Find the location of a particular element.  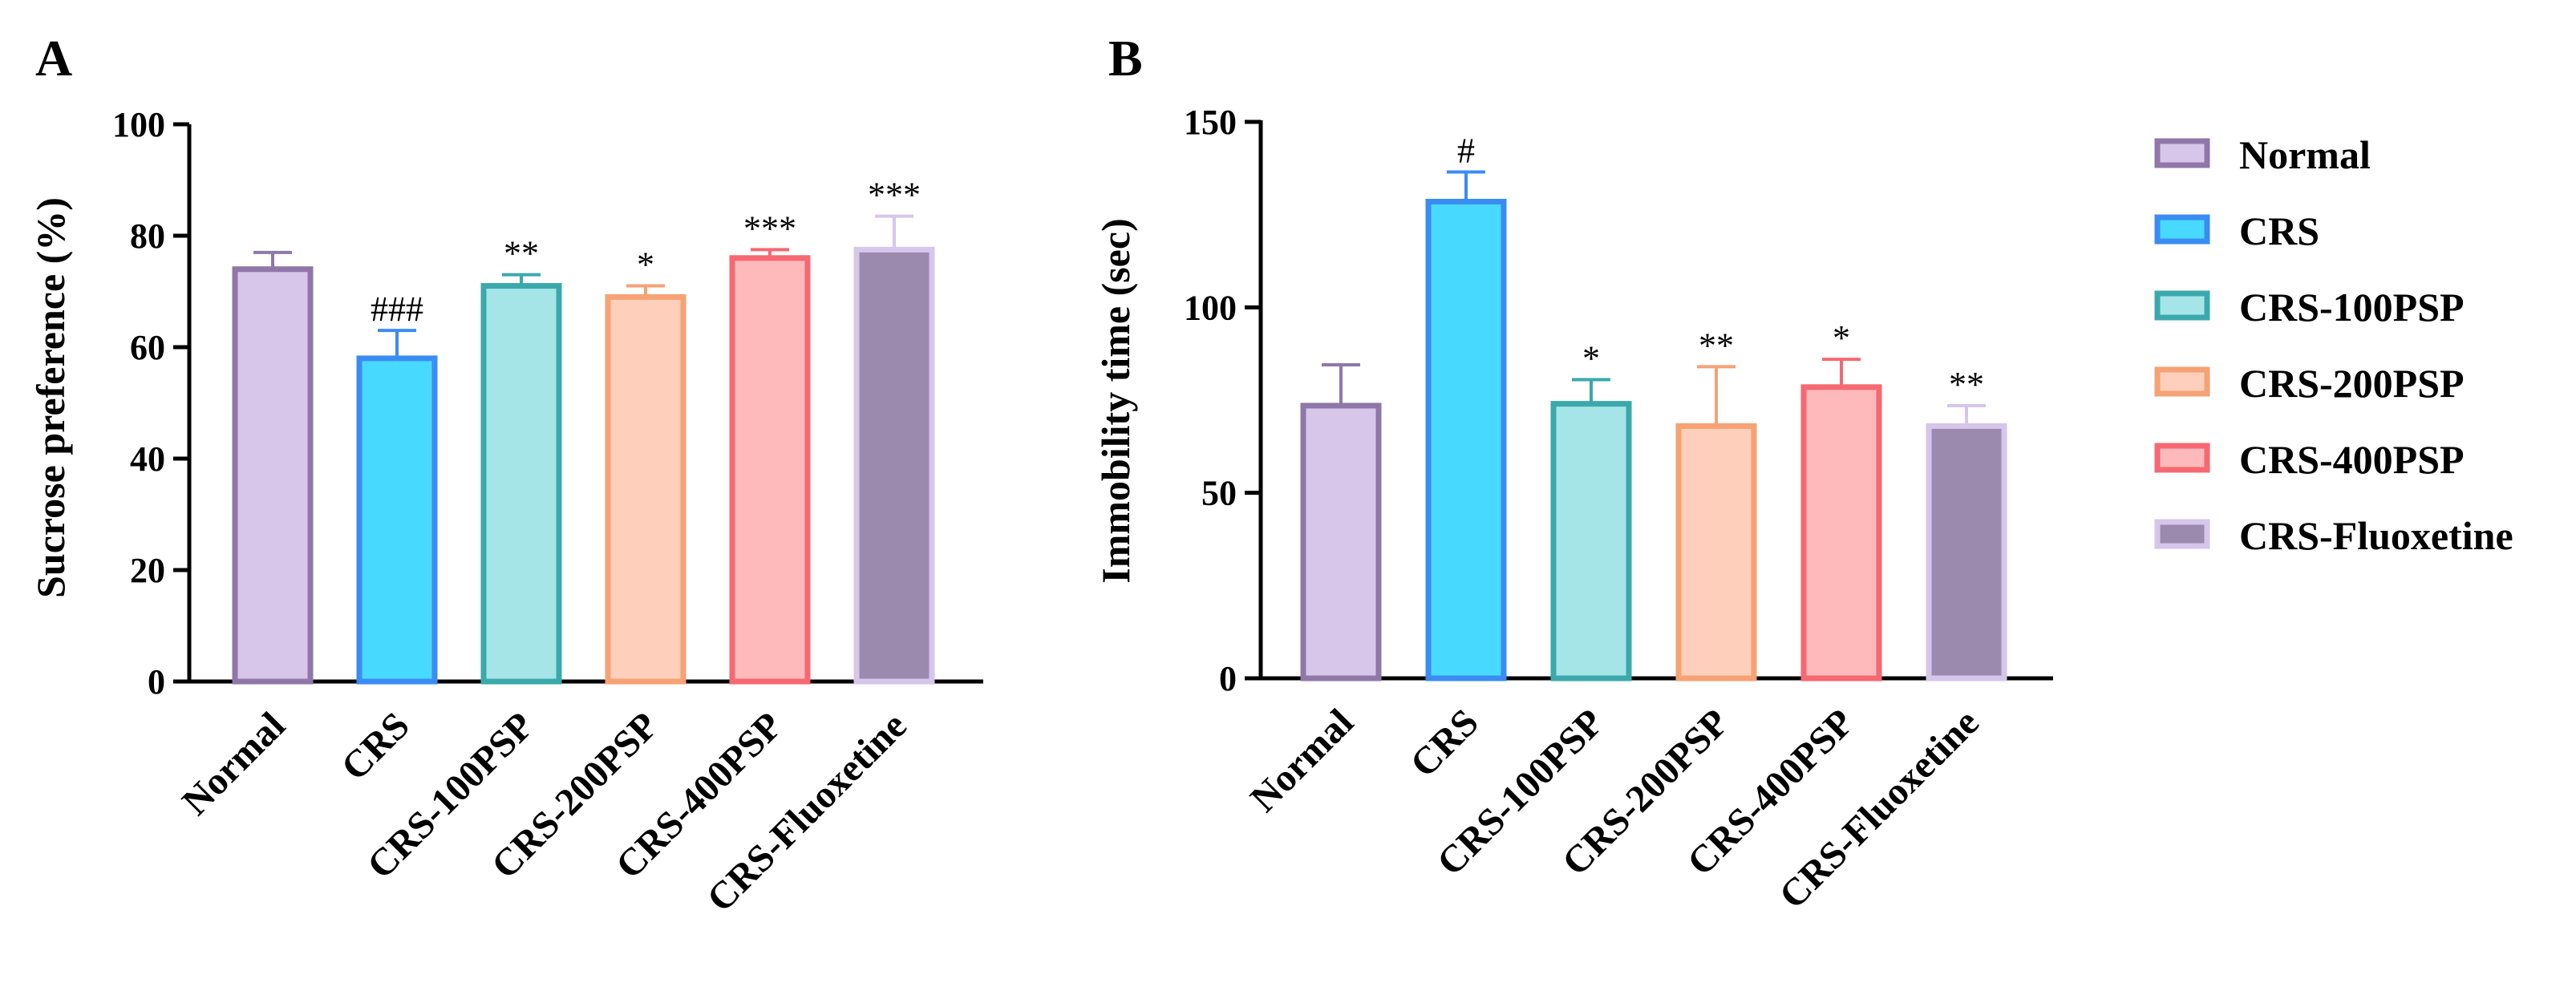

panel-a-y-tick-label: 40 is located at coordinates (147, 459).